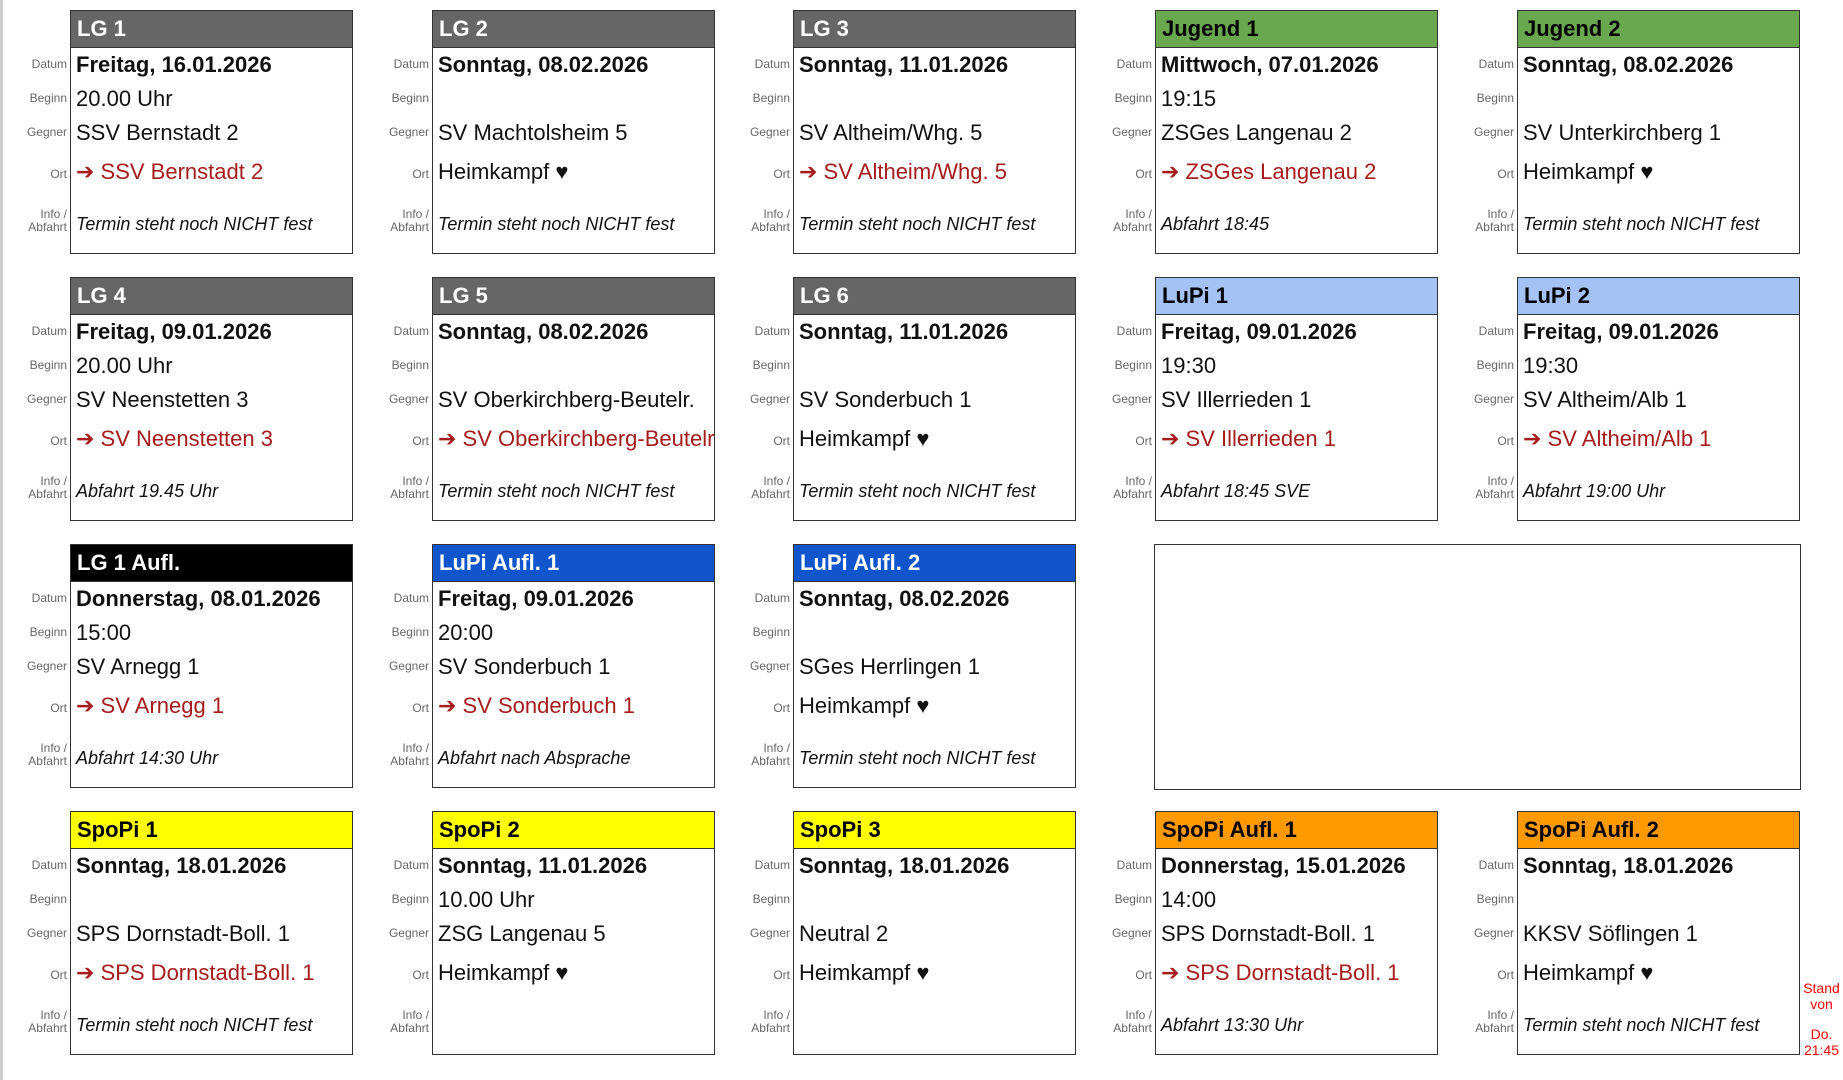 This screenshot has width=1843, height=1080. What do you see at coordinates (1259, 331) in the screenshot?
I see `match-date: Freitag, 09.01.2026` at bounding box center [1259, 331].